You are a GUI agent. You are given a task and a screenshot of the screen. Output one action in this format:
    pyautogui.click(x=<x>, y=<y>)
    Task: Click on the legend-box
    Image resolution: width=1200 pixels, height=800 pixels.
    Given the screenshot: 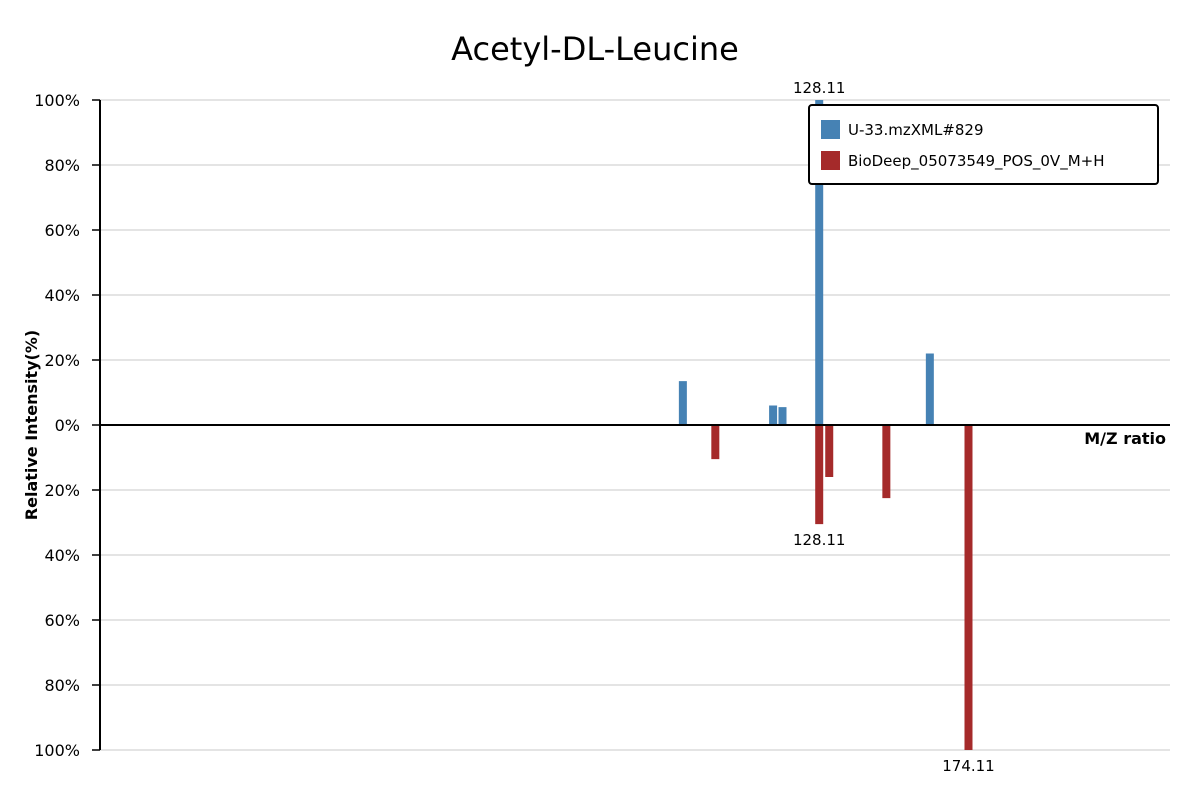 What is the action you would take?
    pyautogui.click(x=983, y=144)
    